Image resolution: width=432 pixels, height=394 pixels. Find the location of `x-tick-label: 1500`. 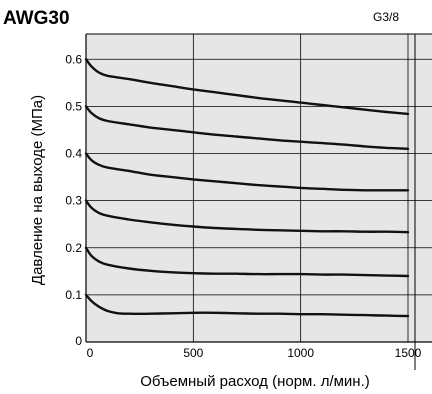

x-tick-label: 1500 is located at coordinates (408, 353).